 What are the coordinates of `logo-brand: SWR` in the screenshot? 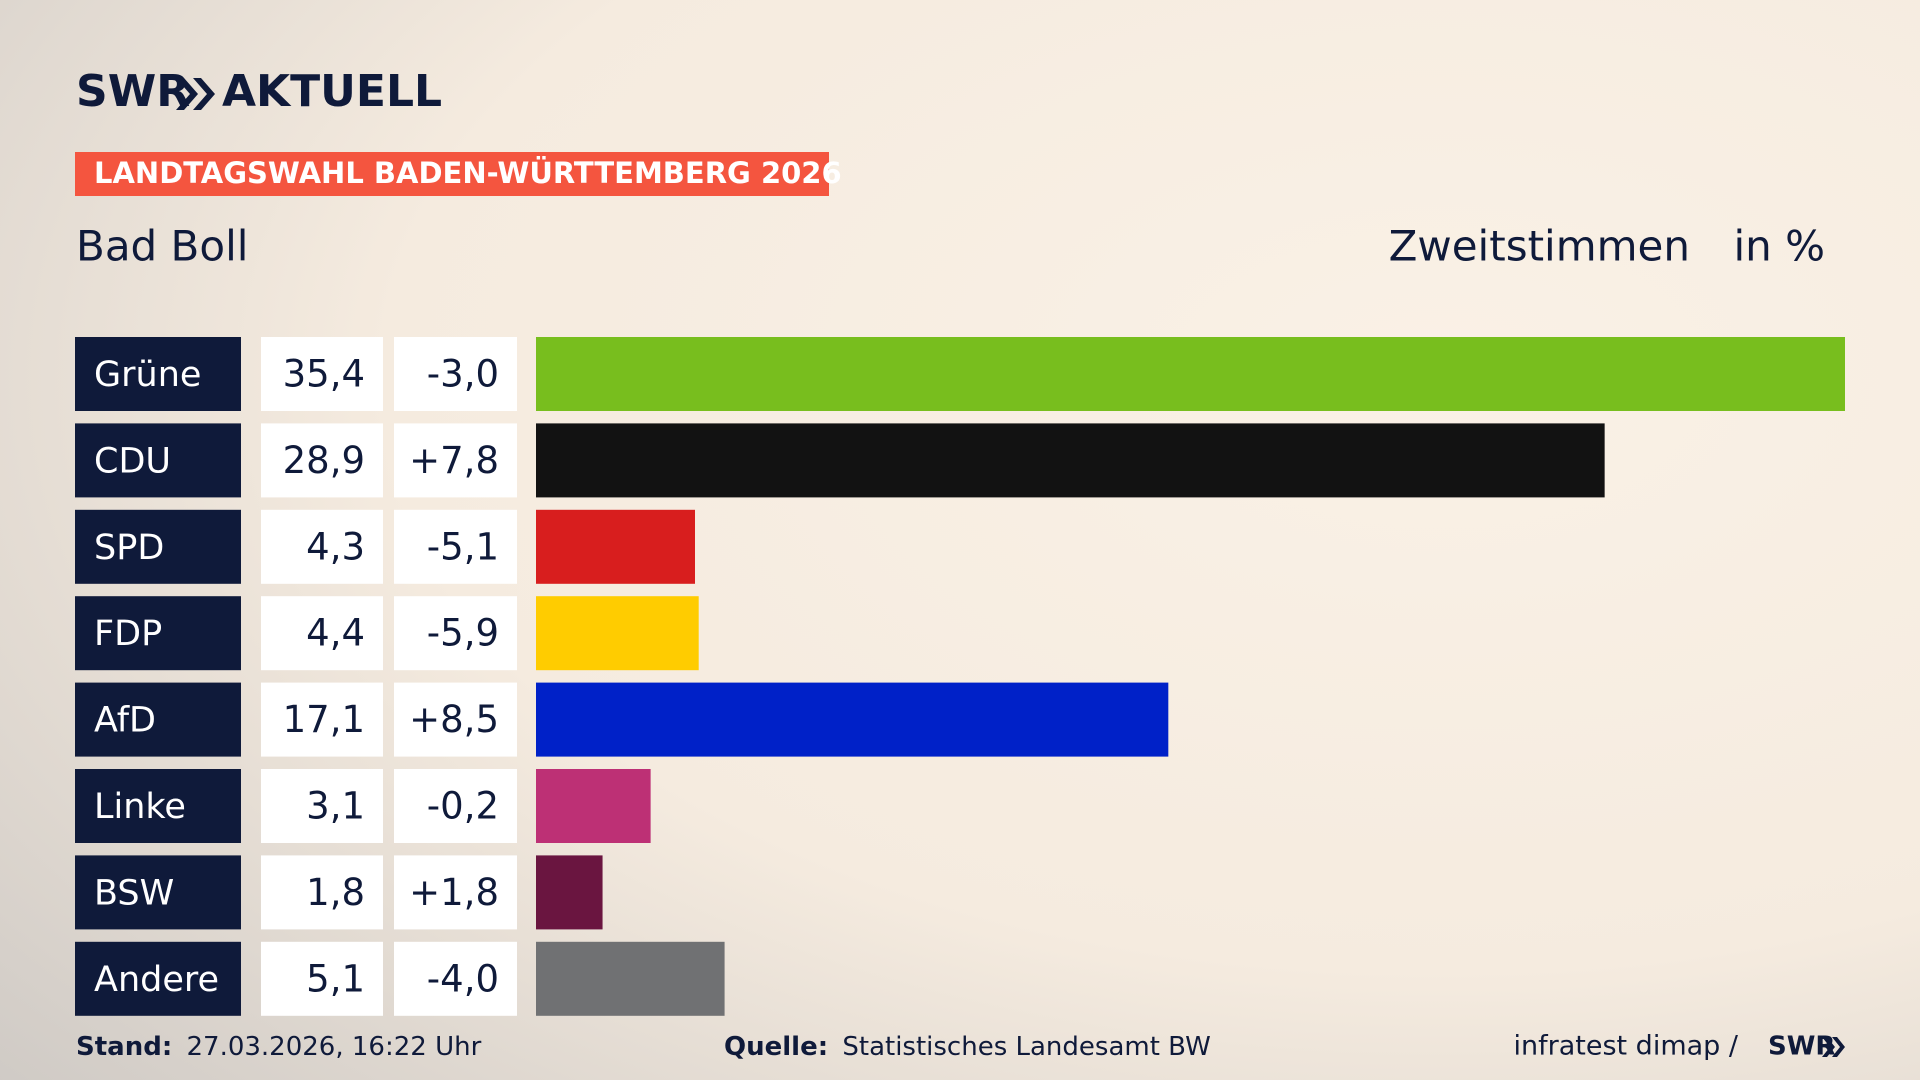 It's located at (133, 91).